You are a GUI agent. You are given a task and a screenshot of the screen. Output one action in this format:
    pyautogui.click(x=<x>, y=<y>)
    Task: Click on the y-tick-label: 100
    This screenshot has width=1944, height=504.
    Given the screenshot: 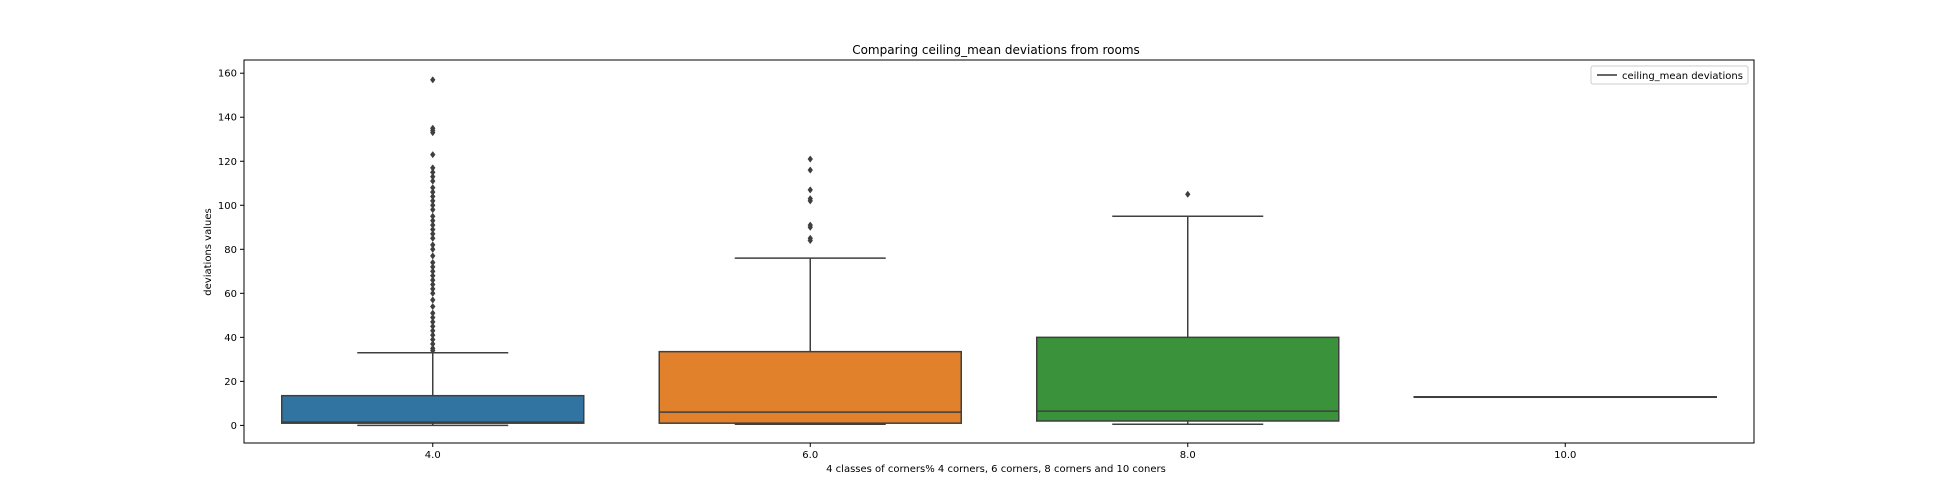 What is the action you would take?
    pyautogui.click(x=227, y=206)
    